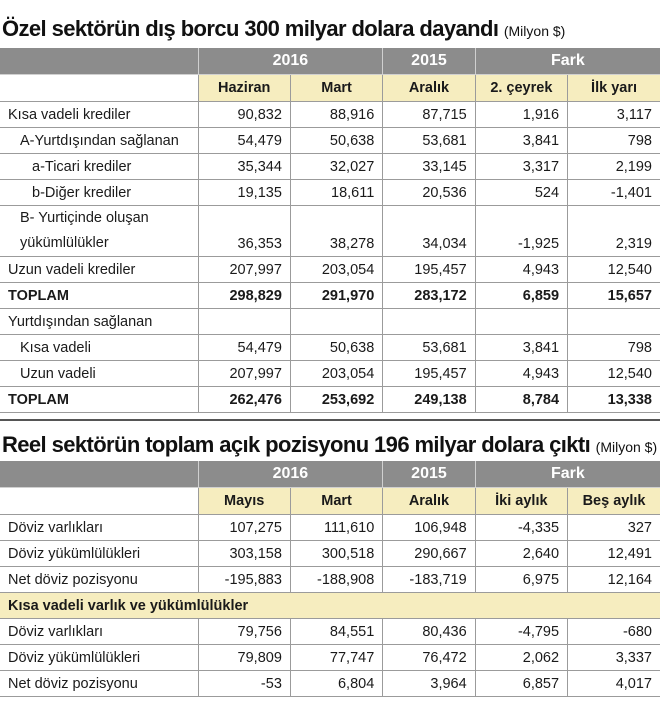  I want to click on blank-subheader-cell, so click(99, 88).